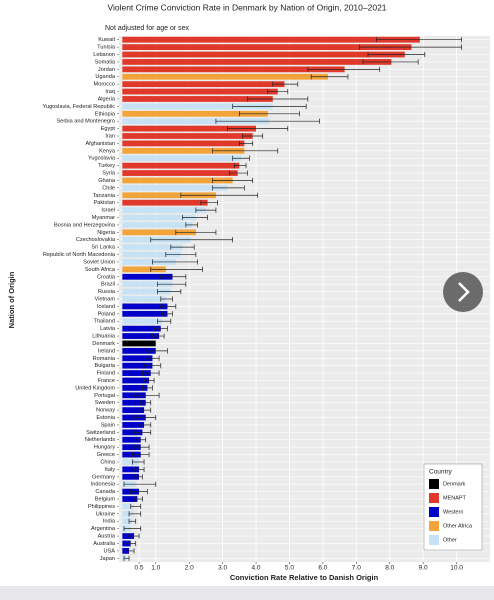 The height and width of the screenshot is (600, 494). Describe the element at coordinates (453, 512) in the screenshot. I see `legend-label: Western` at that location.